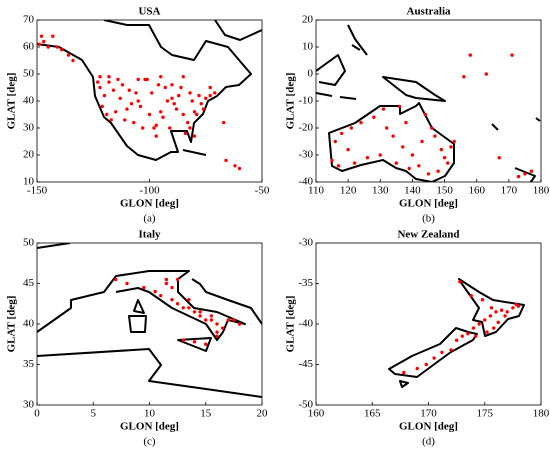 Image resolution: width=550 pixels, height=457 pixels. Describe the element at coordinates (29, 47) in the screenshot. I see `y-tick-label: 60` at that location.